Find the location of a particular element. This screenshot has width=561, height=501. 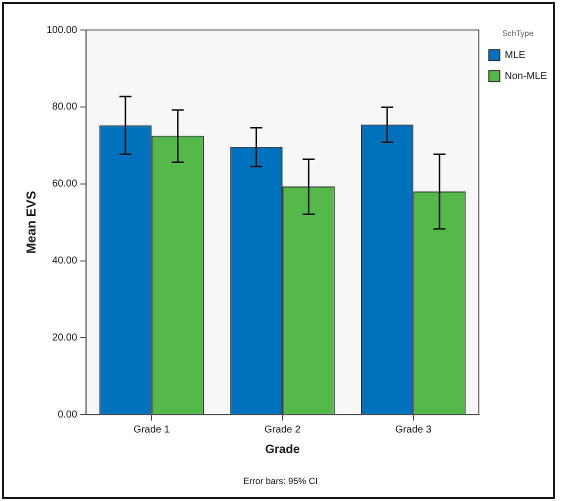

y-tick-label: 100.00 is located at coordinates (62, 30).